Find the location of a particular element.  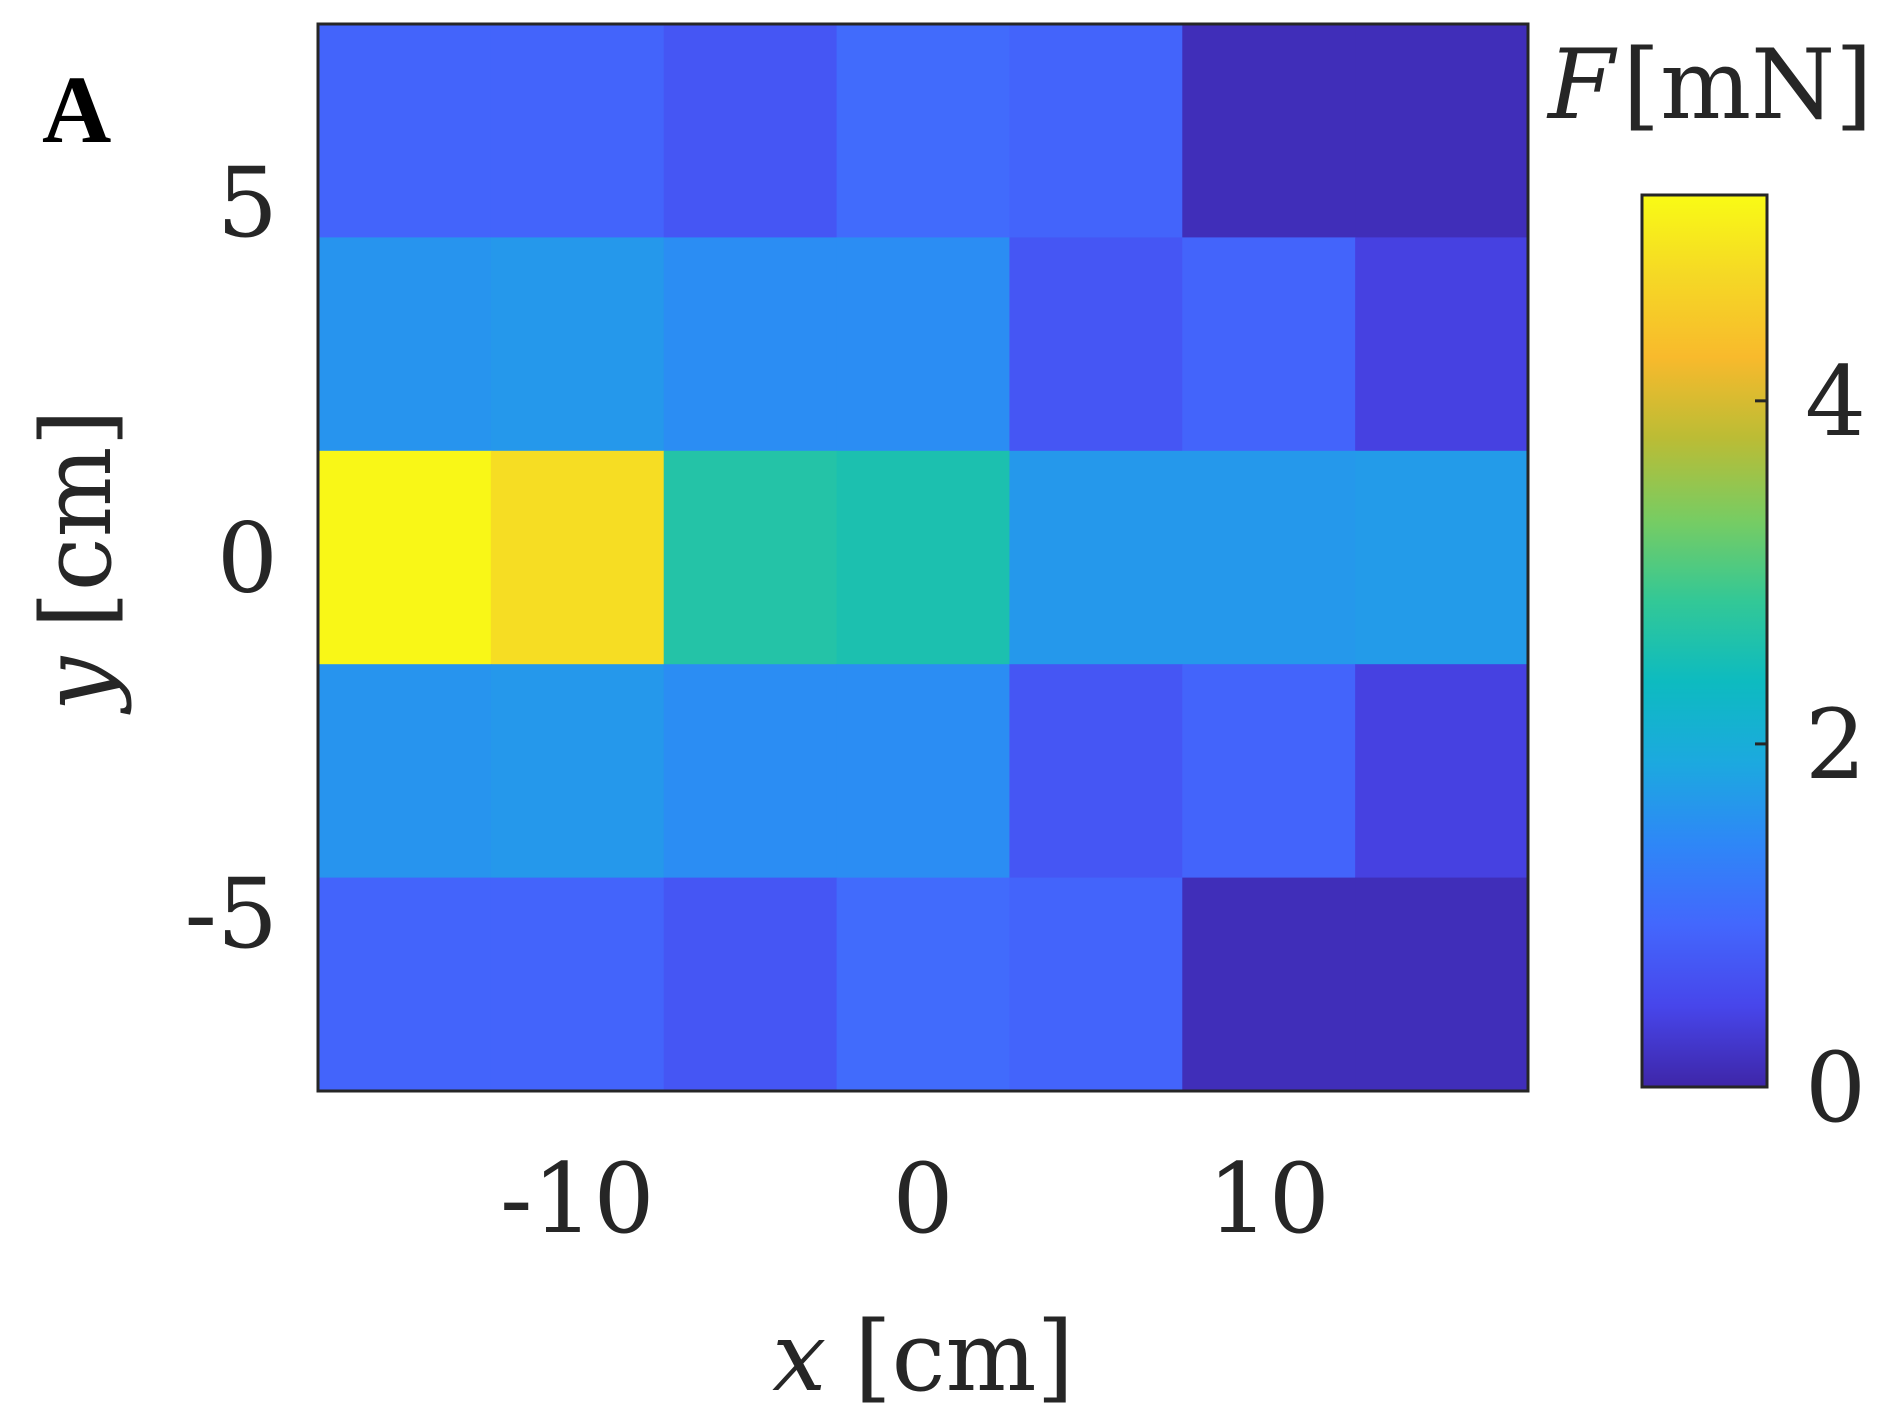

colorbar-title-var: F is located at coordinates (1582, 85).